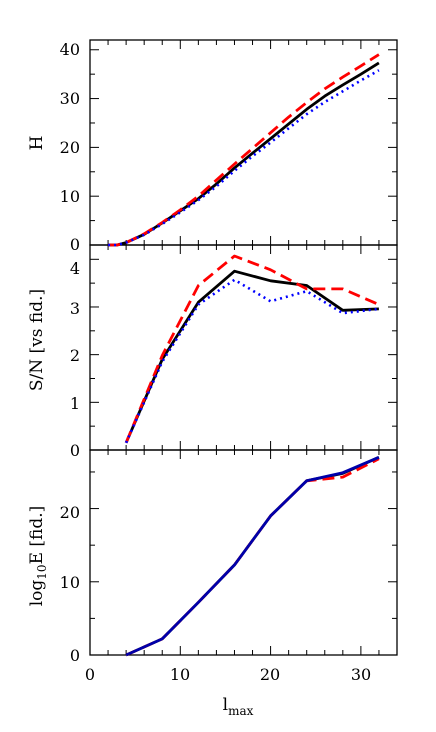 The width and height of the screenshot is (436, 732). I want to click on y-axis-title-bot: log10E [fid.], so click(38, 556).